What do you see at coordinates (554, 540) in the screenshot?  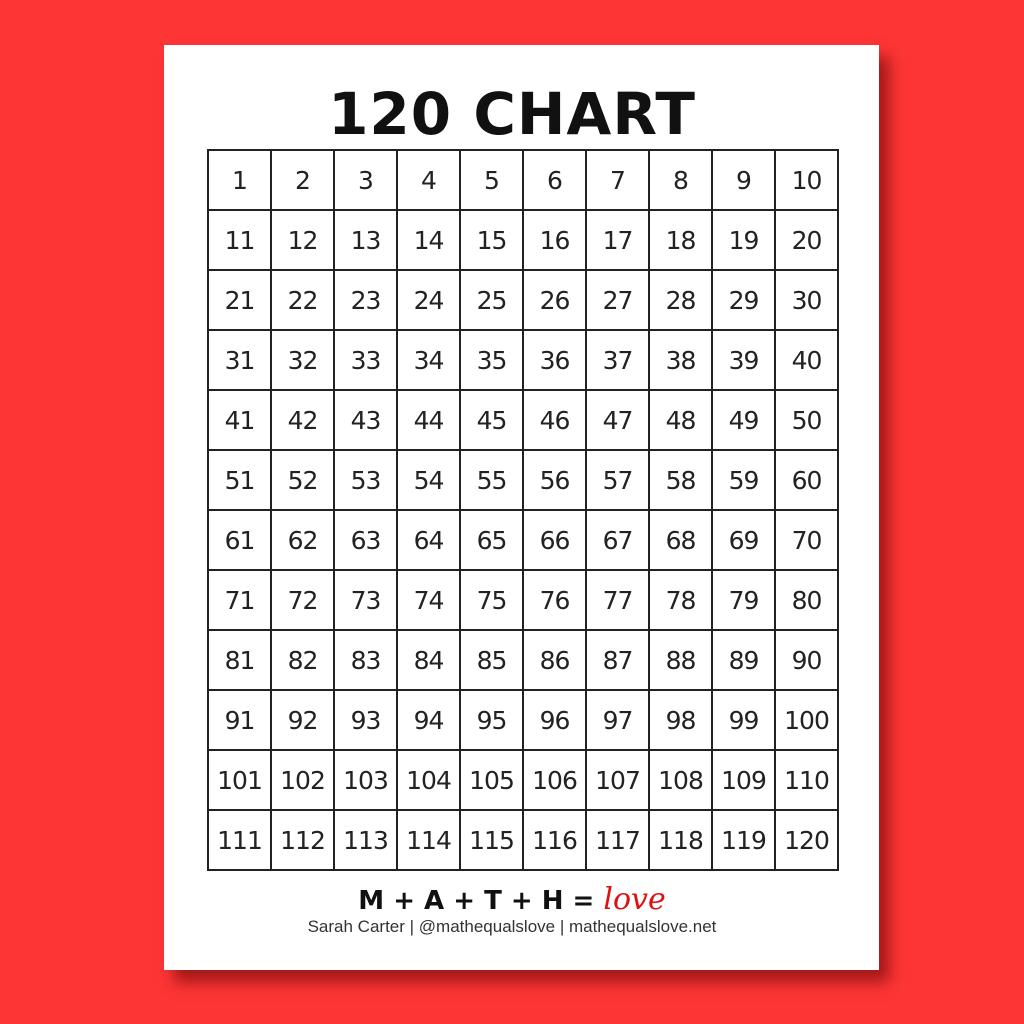 I see `grid-cell: 66` at bounding box center [554, 540].